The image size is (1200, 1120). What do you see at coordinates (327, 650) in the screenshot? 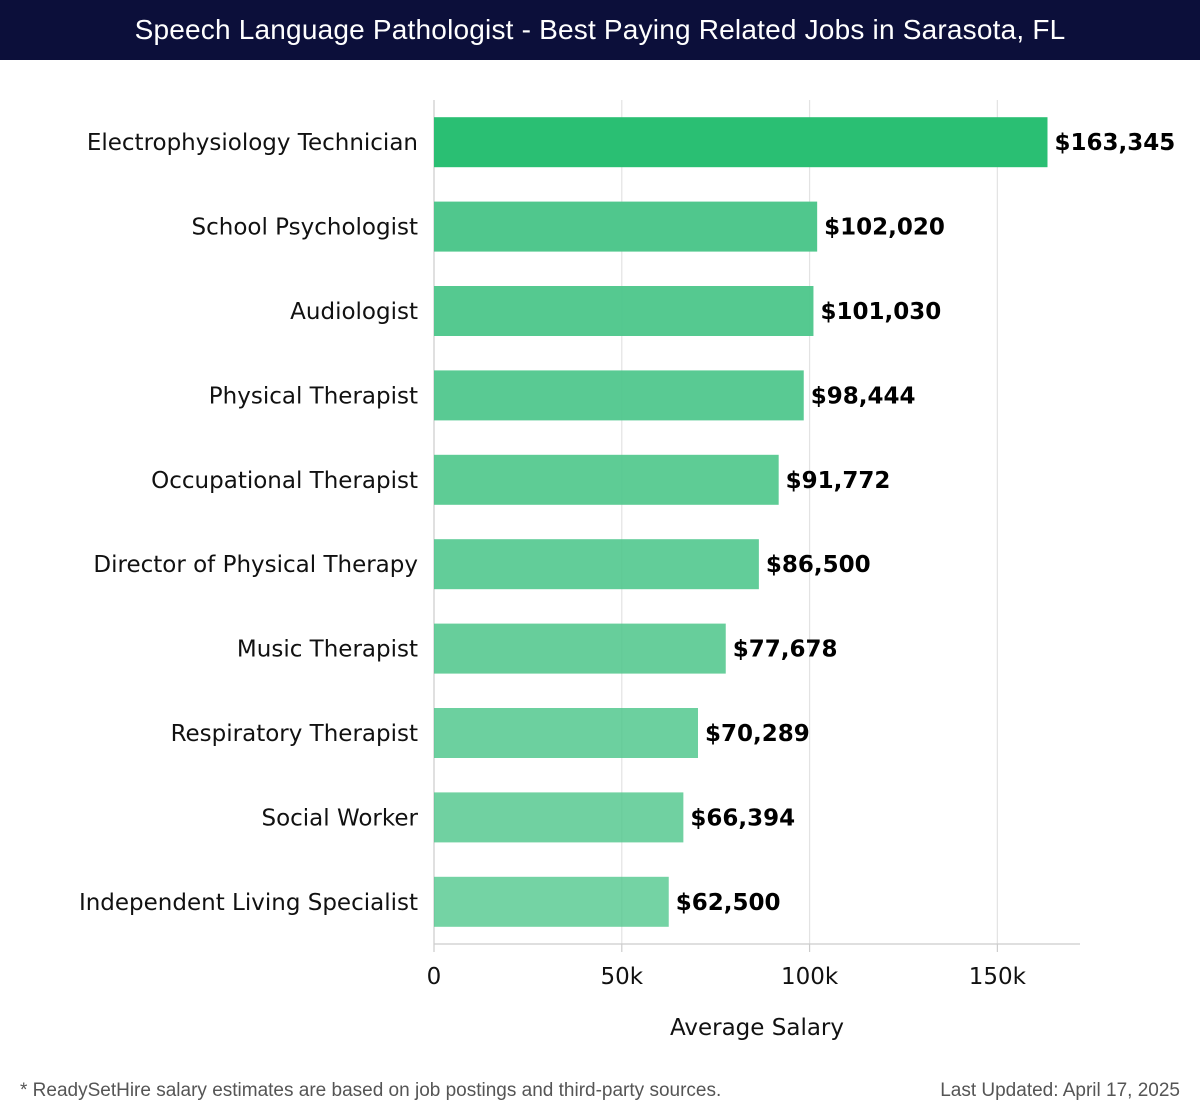
I see `category-label: Music Therapist` at bounding box center [327, 650].